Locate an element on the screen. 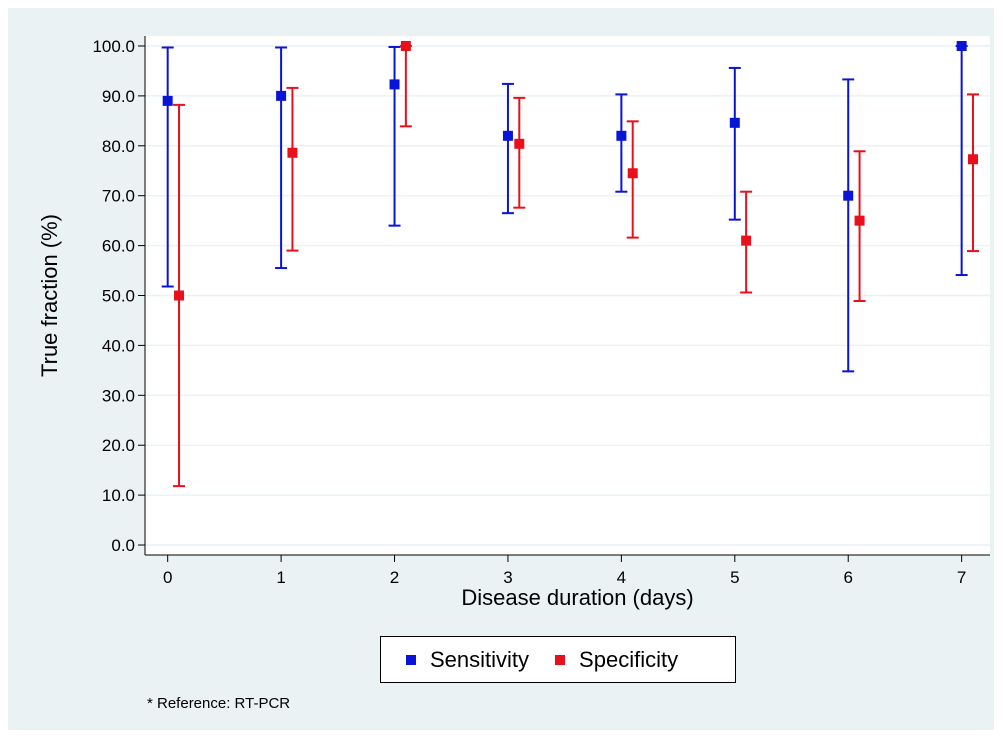 Image resolution: width=1003 pixels, height=739 pixels. x-axis-title: Disease duration (days) is located at coordinates (577, 597).